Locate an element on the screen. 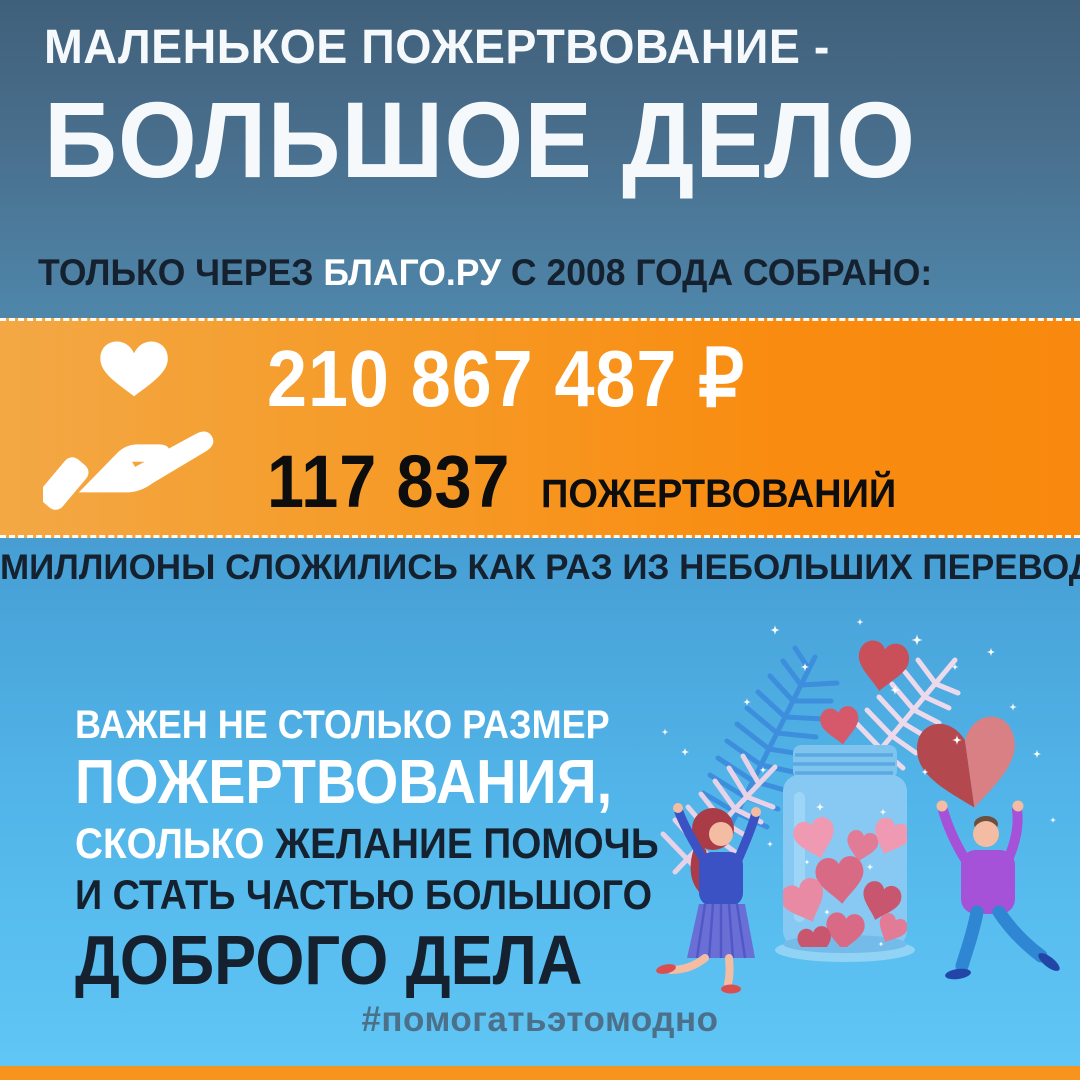 The image size is (1080, 1080). message-line-3: СКОЛЬКО ЖЕЛАНИЕ ПОМОЧЬ is located at coordinates (367, 844).